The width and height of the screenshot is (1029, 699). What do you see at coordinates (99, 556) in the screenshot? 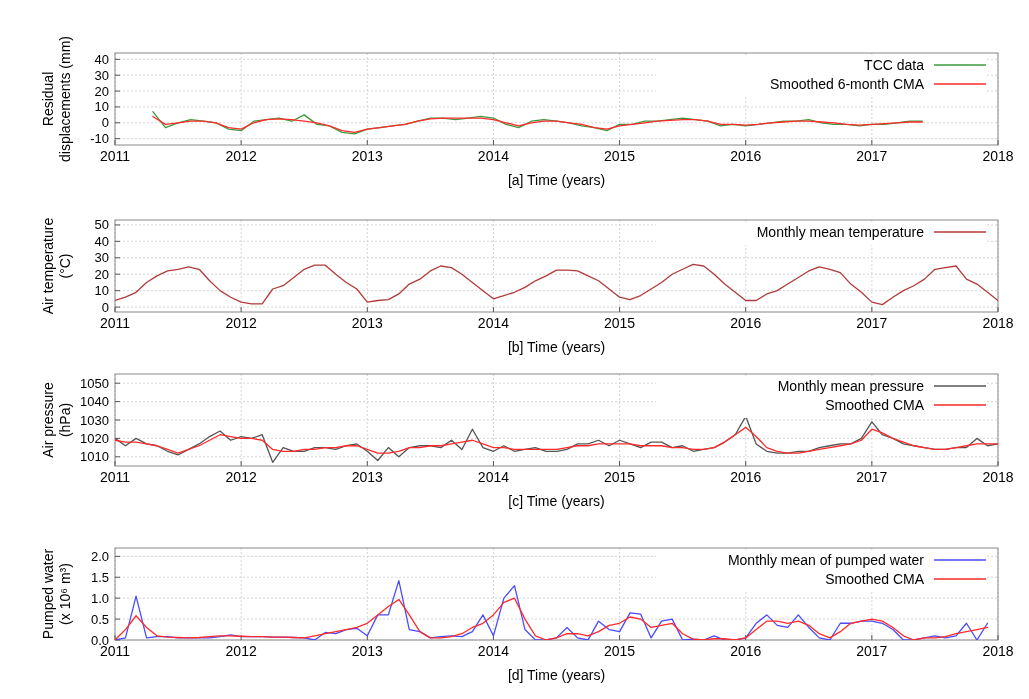
I see `y-tick-label: 2.0` at bounding box center [99, 556].